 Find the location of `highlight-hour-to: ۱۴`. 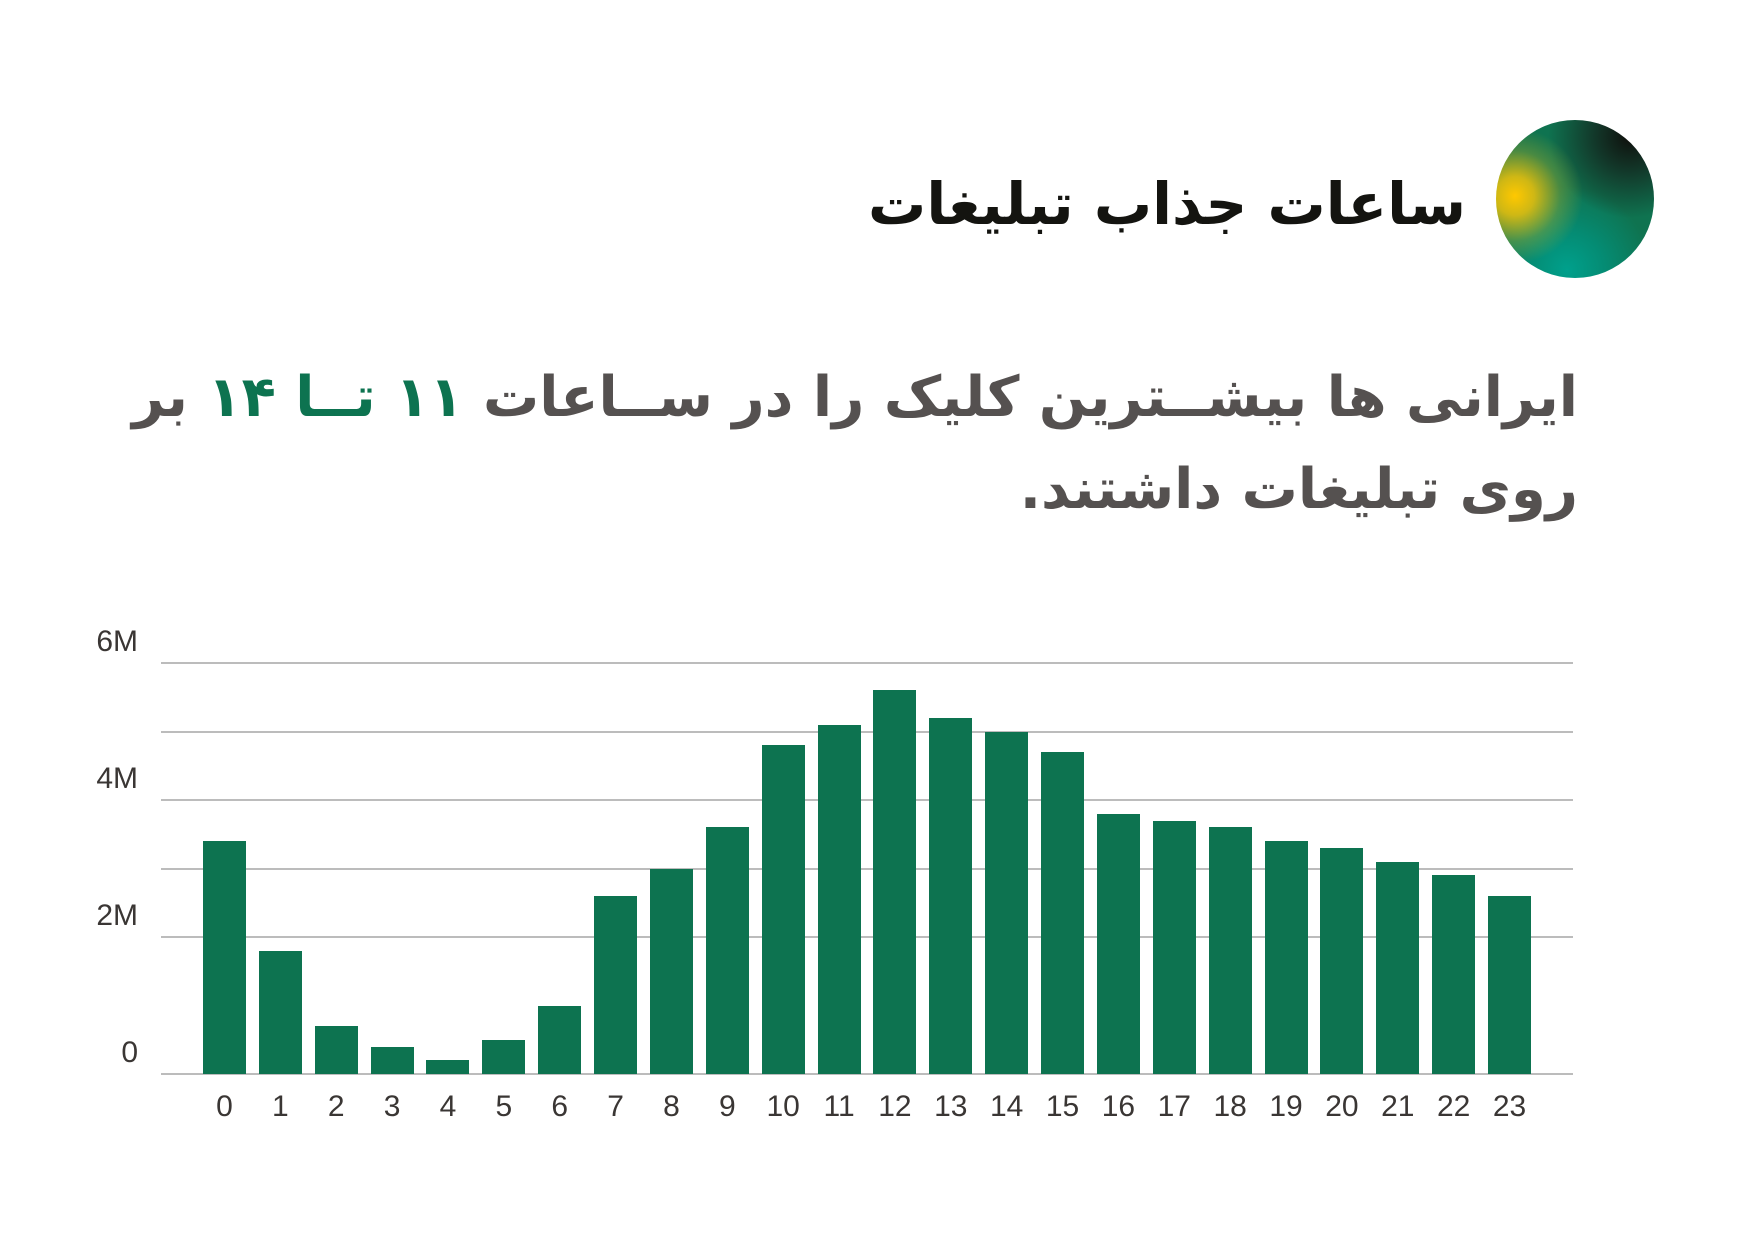

highlight-hour-to: ۱۴ is located at coordinates (241, 397).